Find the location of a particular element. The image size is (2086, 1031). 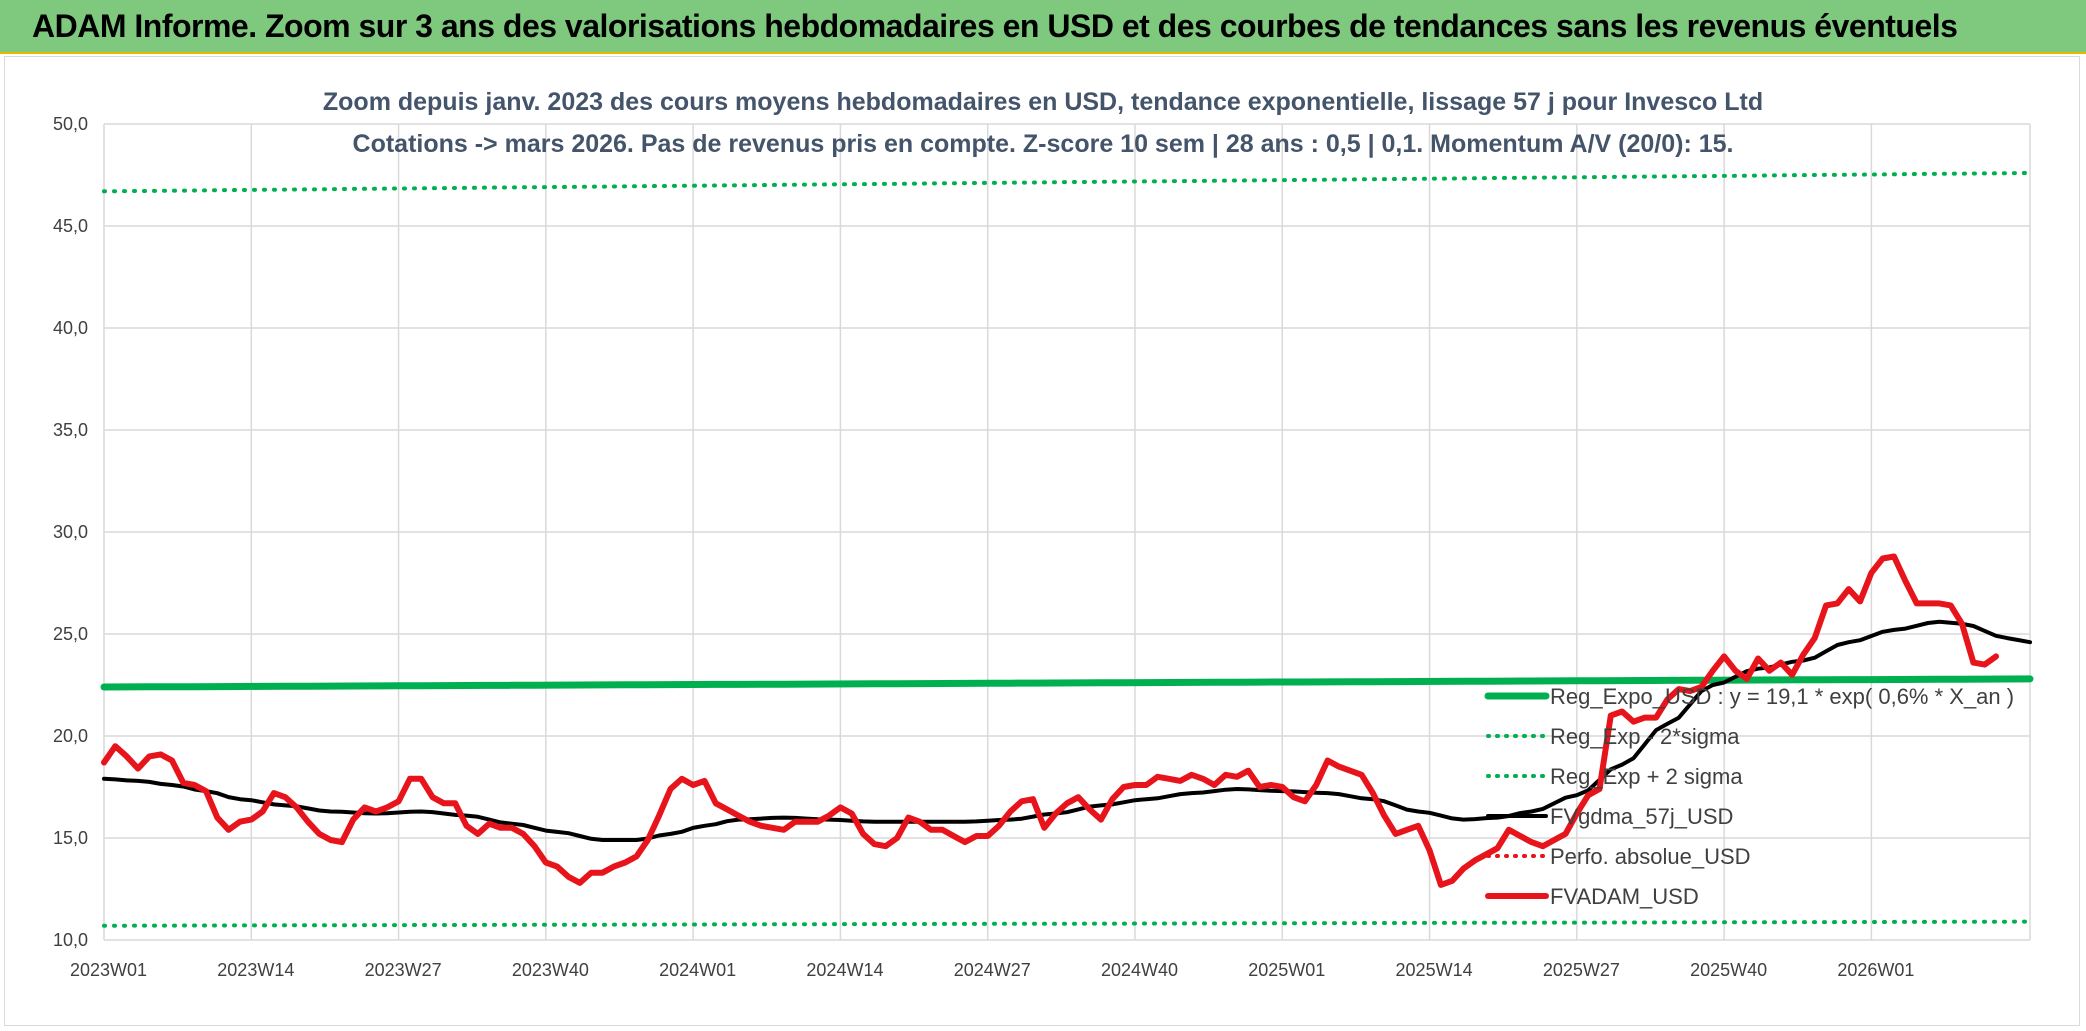

x-tick-label: 2024W14 is located at coordinates (844, 970).